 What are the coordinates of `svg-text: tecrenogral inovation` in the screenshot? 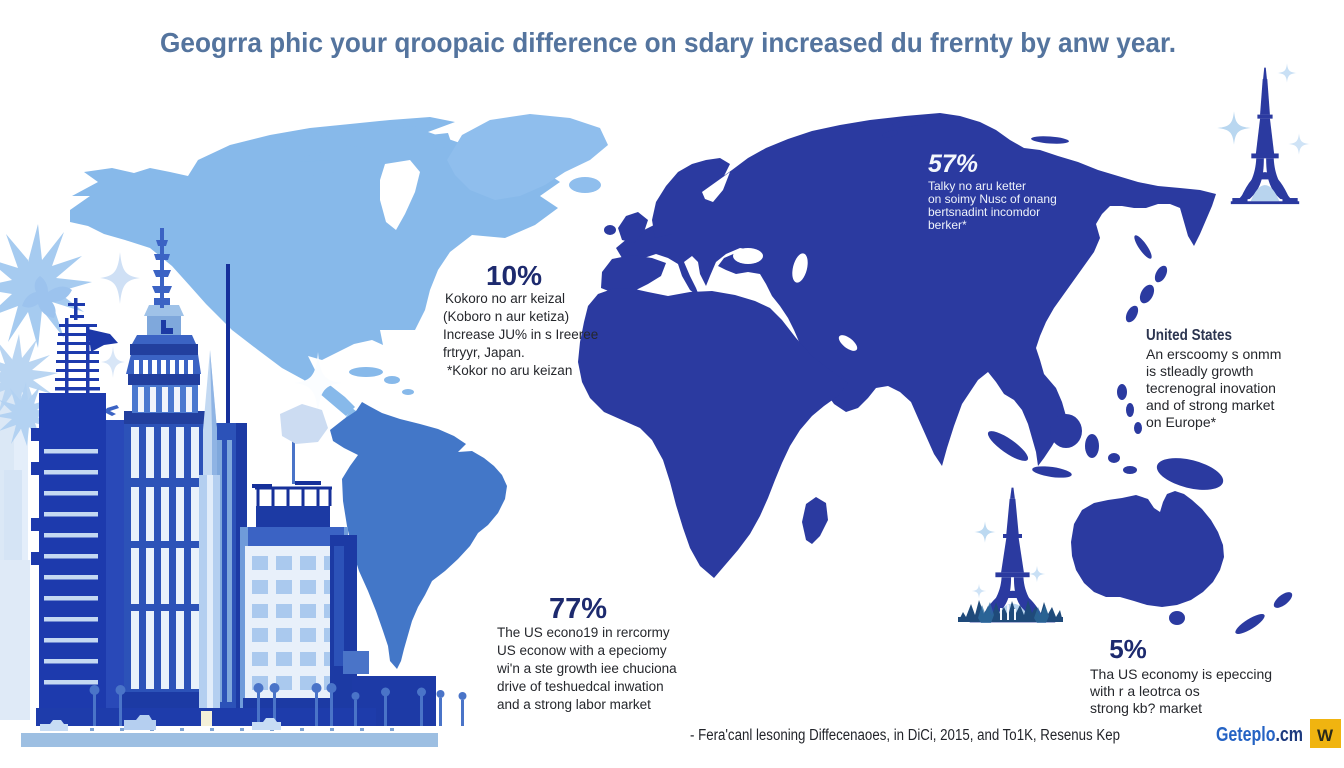 It's located at (1211, 388).